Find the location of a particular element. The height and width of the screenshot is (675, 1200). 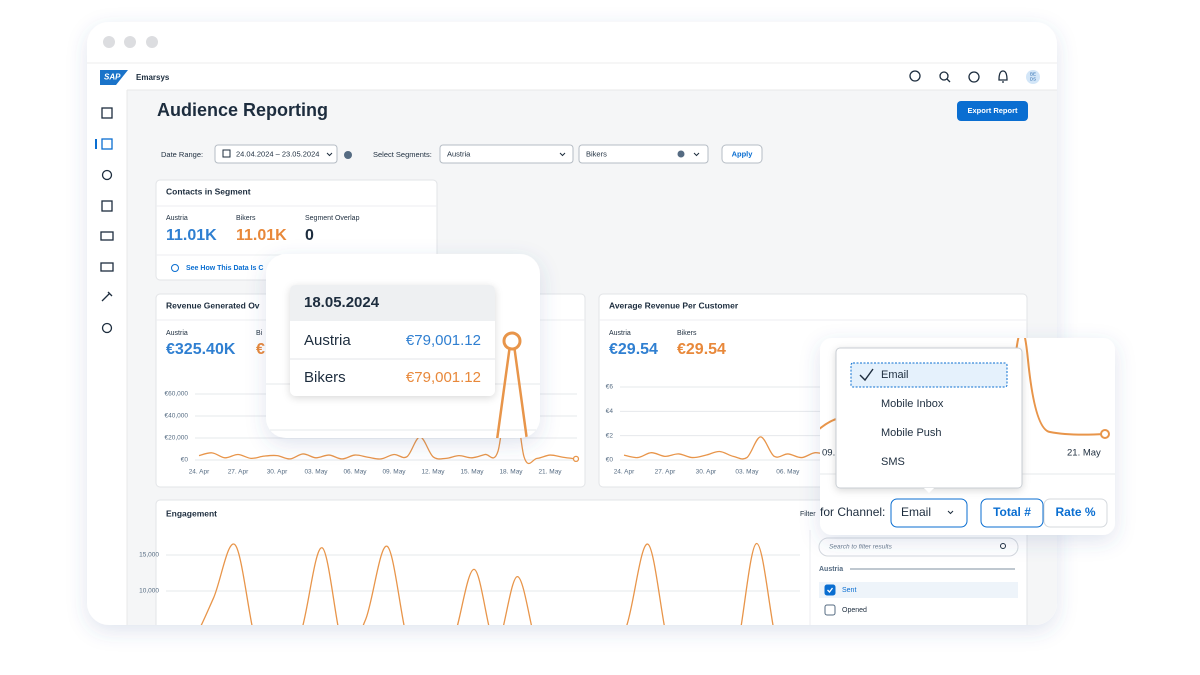

x-tick-label: 30. Apr is located at coordinates (277, 472).